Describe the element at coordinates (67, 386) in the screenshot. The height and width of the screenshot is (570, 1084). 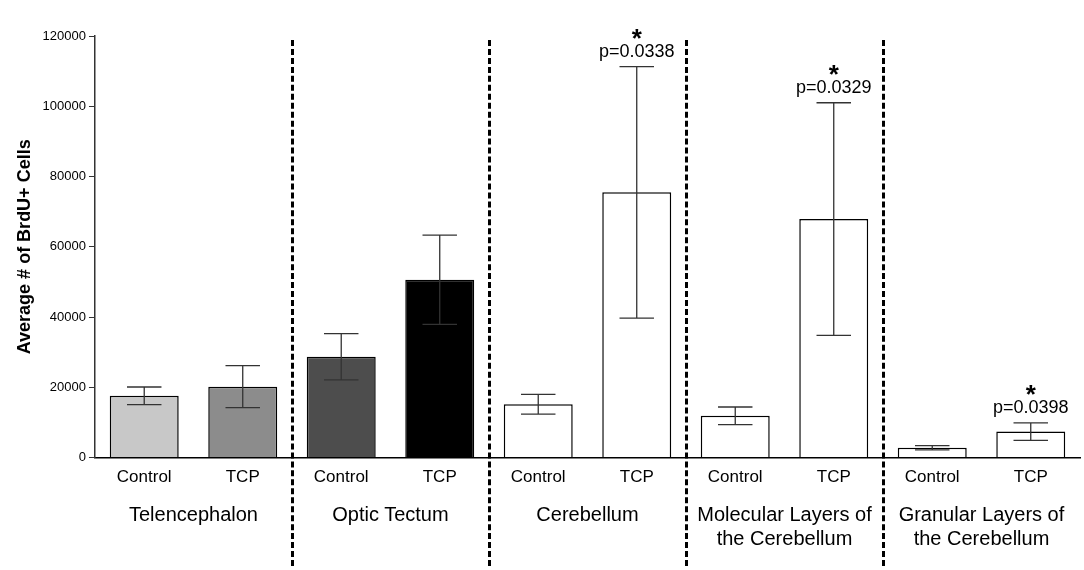
I see `y-tick-label: 20000` at that location.